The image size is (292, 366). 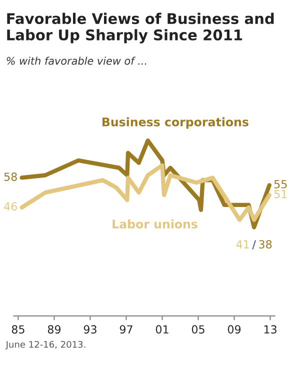 I want to click on x-tick-label: 09, so click(x=234, y=329).